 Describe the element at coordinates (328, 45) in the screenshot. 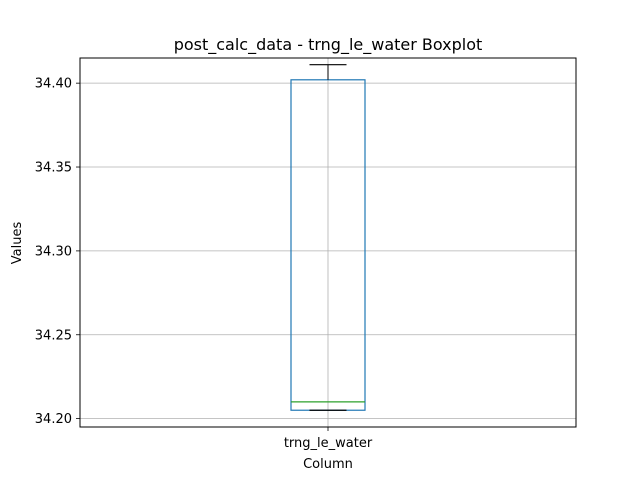

I see `chart-title: post_calc_data - trng_le_water Boxplot` at that location.